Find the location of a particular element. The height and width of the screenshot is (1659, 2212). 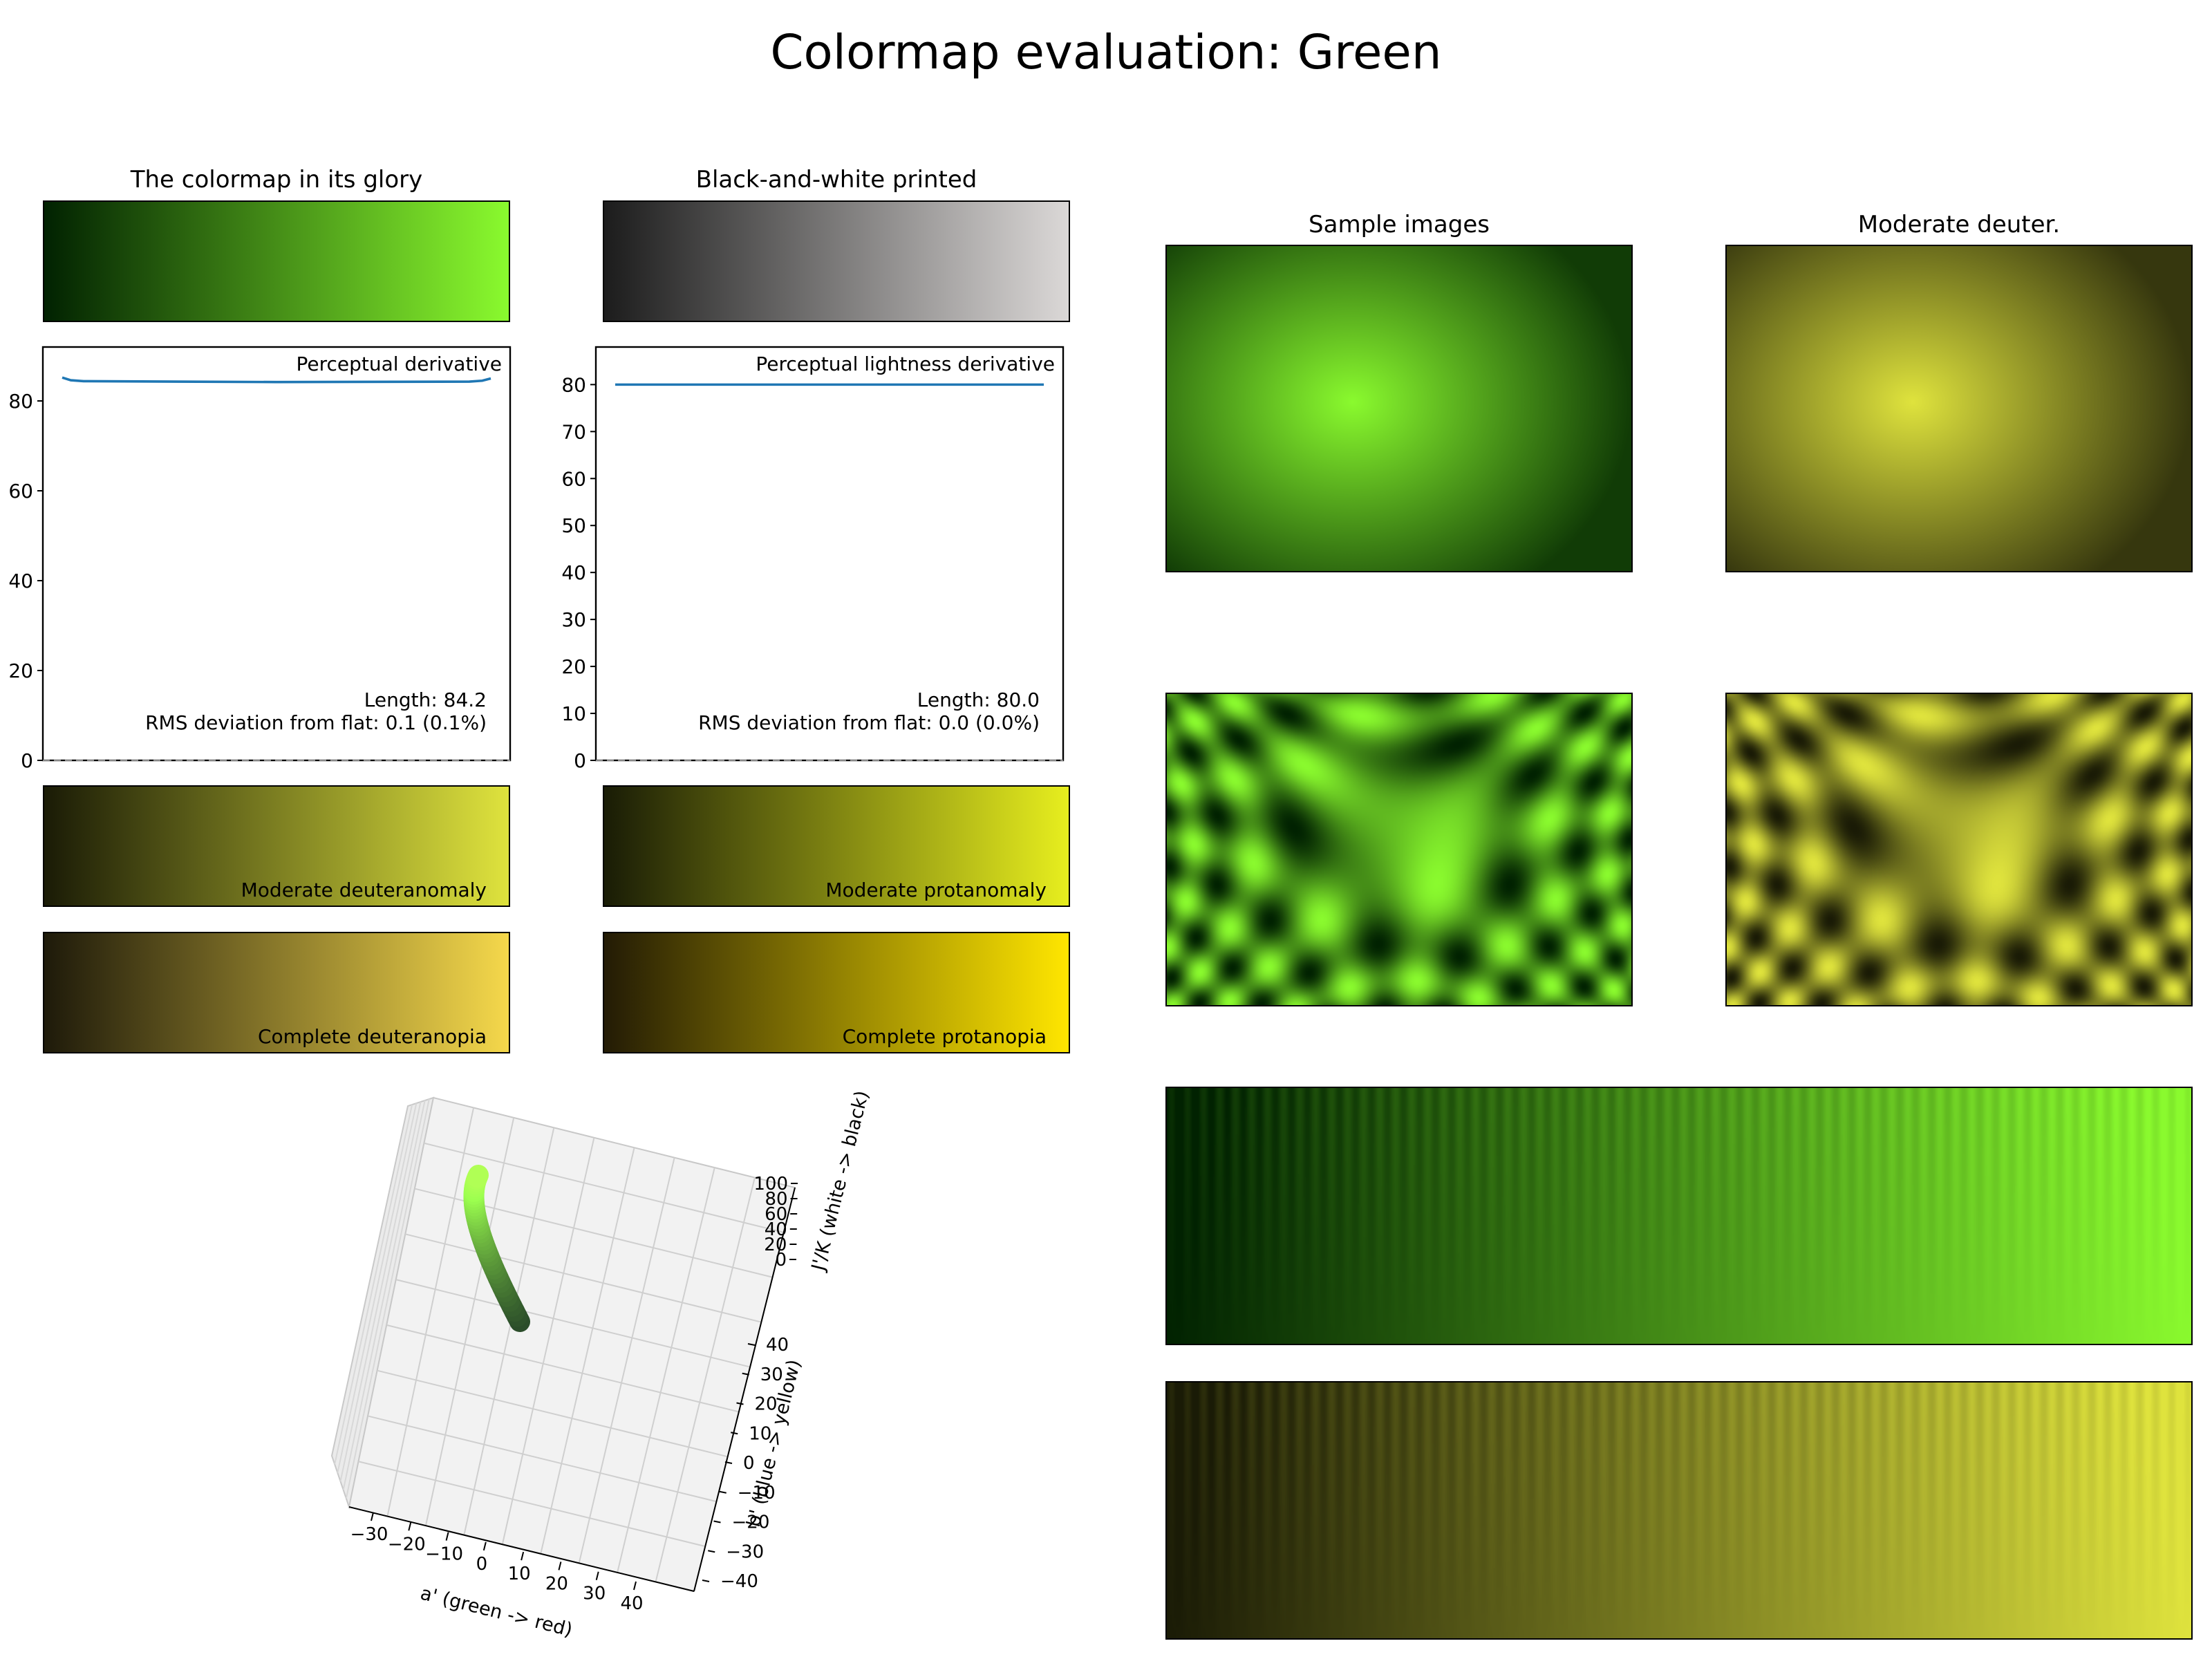

a-tick-label: 10 is located at coordinates (519, 1574).